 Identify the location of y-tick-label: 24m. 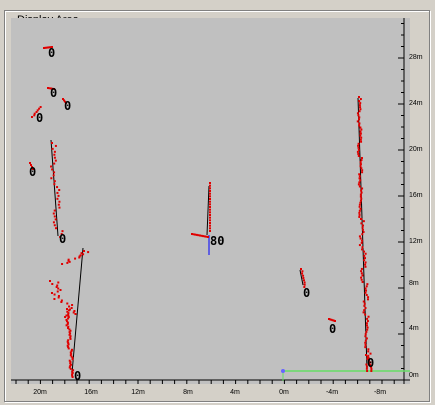
(416, 103).